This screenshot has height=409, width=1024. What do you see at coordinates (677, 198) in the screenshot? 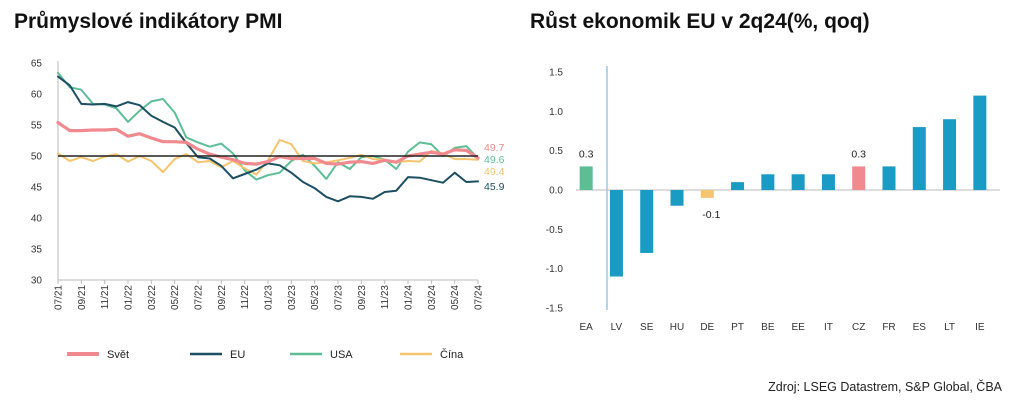
I see `growth-bar-HU` at bounding box center [677, 198].